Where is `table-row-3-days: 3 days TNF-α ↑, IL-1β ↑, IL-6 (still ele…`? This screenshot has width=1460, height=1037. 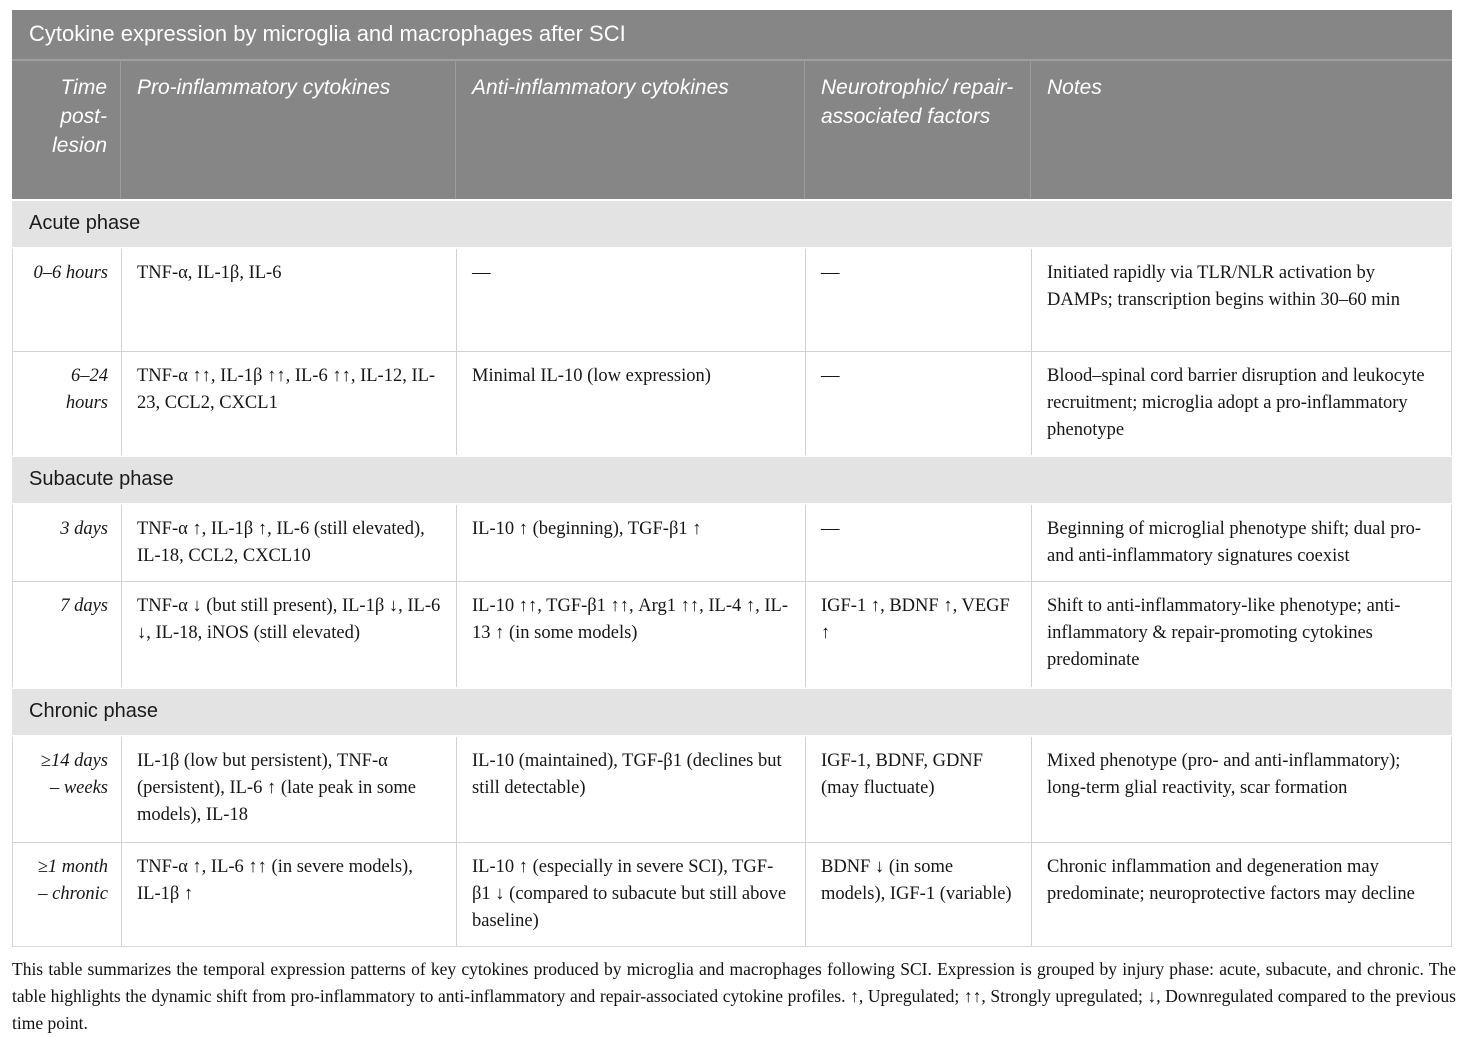 table-row-3-days: 3 days TNF-α ↑, IL-1β ↑, IL-6 (still ele… is located at coordinates (732, 543).